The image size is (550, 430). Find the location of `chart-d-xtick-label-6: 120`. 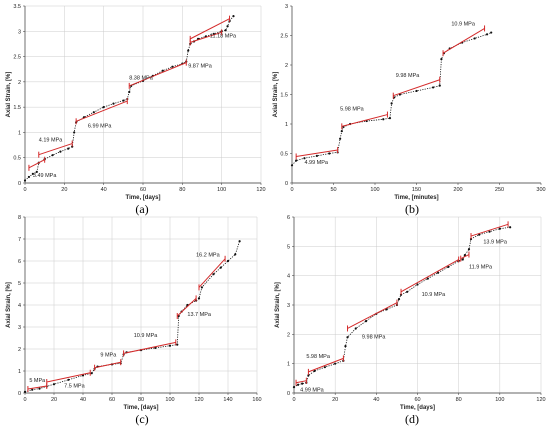

chart-d-xtick-label-6: 120 is located at coordinates (540, 400).